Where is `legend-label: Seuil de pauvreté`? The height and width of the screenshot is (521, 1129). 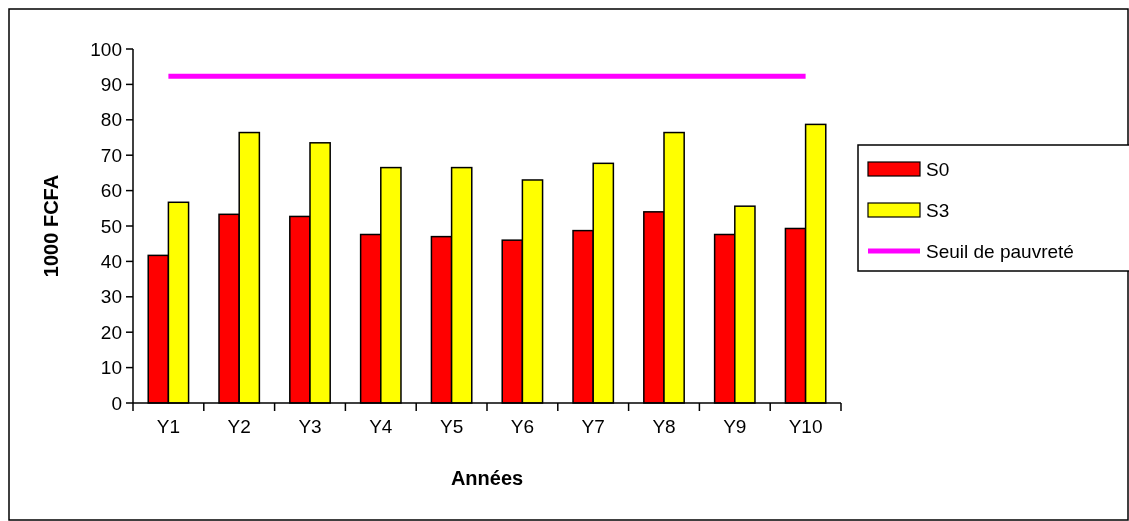
legend-label: Seuil de pauvreté is located at coordinates (1000, 251).